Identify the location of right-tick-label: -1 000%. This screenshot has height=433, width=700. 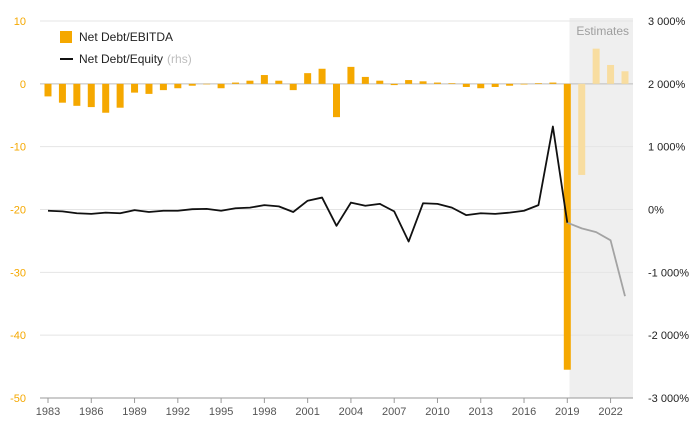
(668, 273).